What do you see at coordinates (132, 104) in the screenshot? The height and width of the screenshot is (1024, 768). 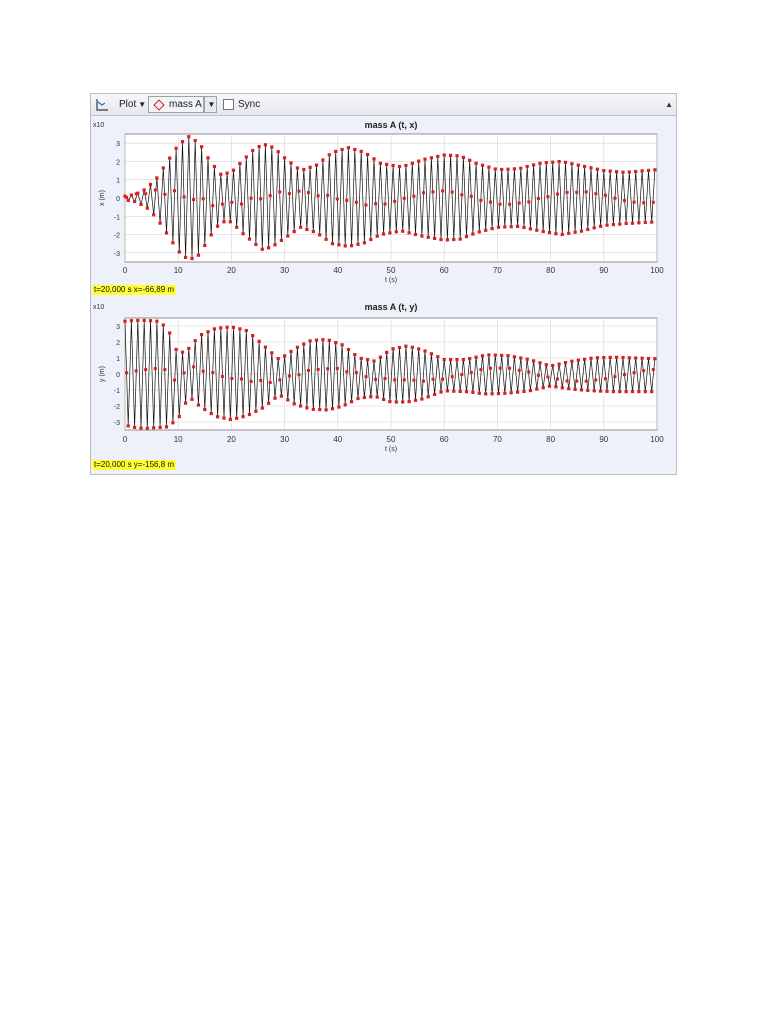 I see `plot-menu-button: Plot ▼` at bounding box center [132, 104].